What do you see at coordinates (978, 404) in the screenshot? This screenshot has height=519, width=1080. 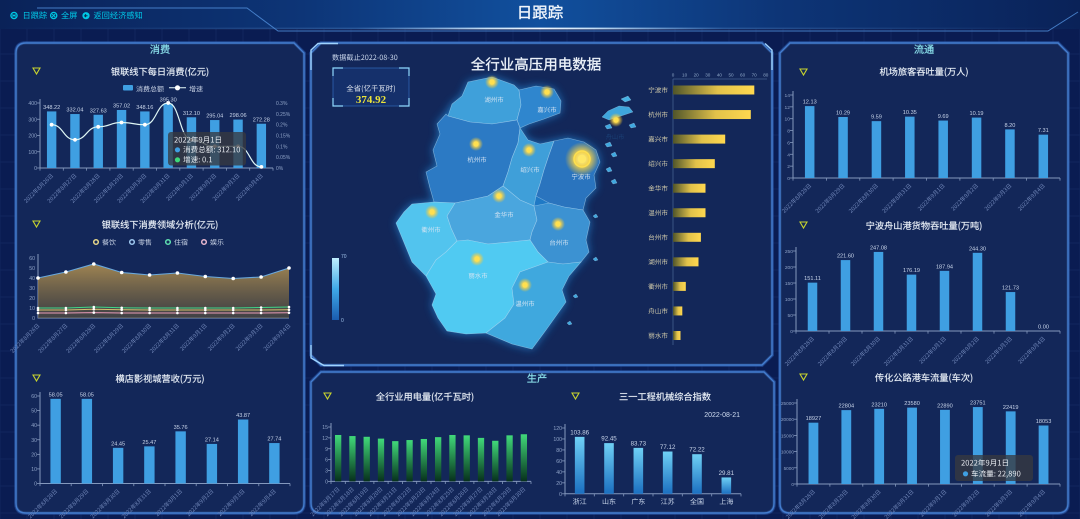 I see `svg-text: 23751` at bounding box center [978, 404].